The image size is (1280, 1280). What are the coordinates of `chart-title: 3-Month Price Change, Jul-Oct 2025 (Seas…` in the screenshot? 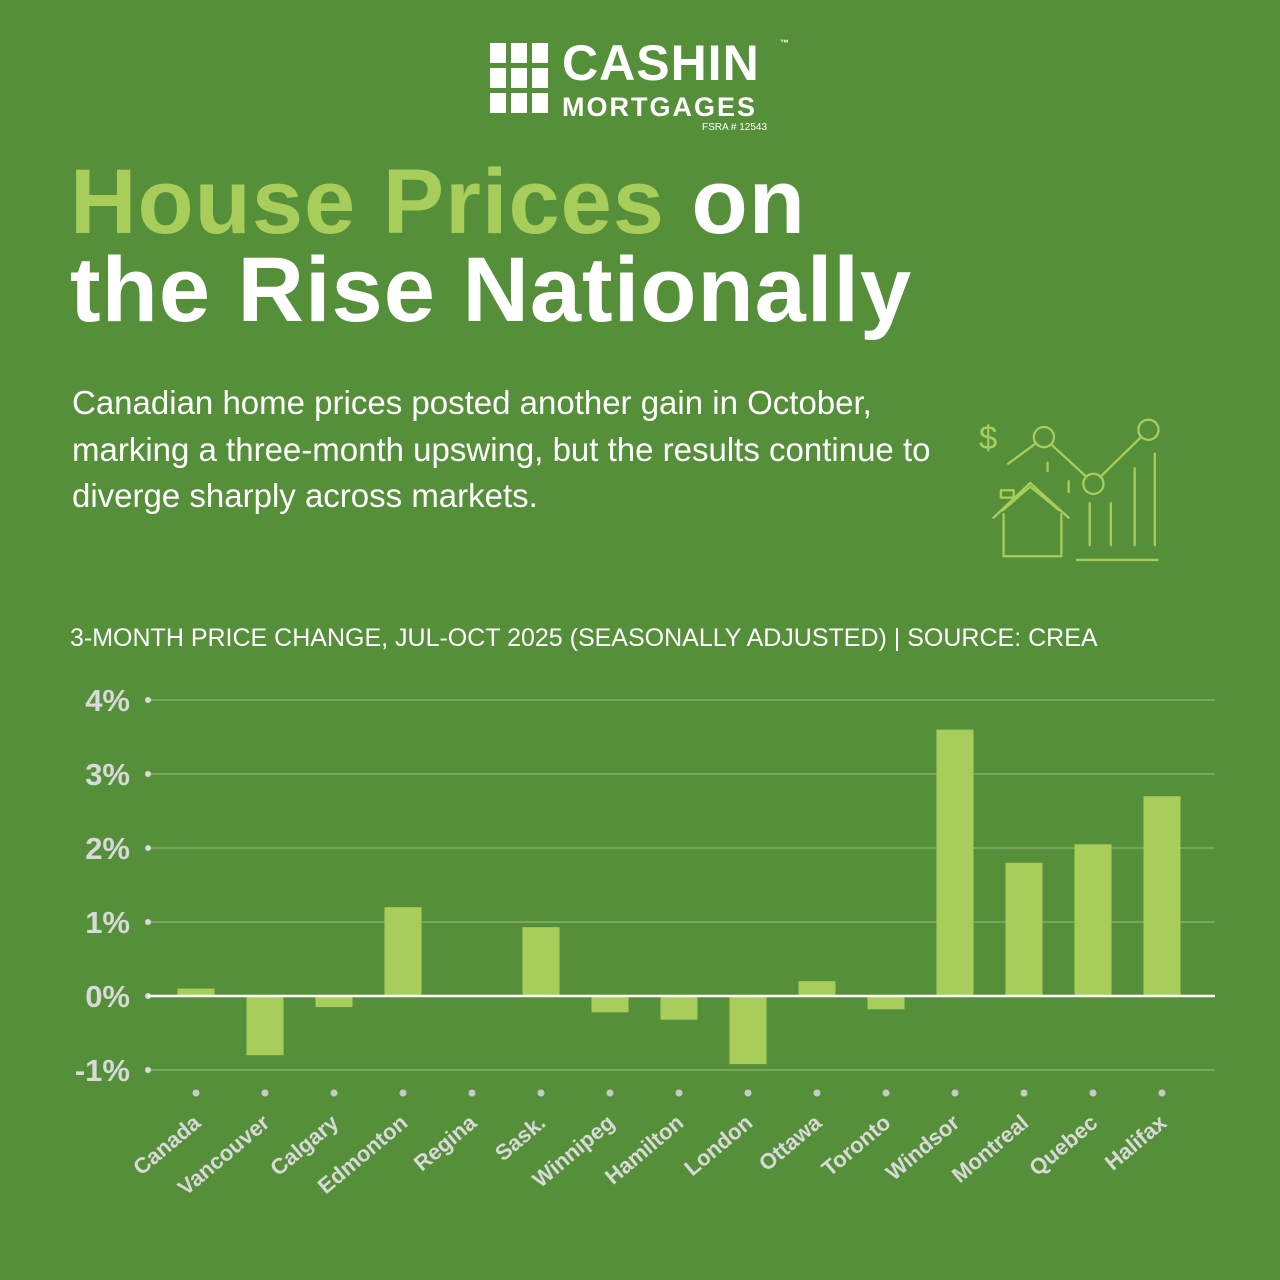 It's located at (584, 638).